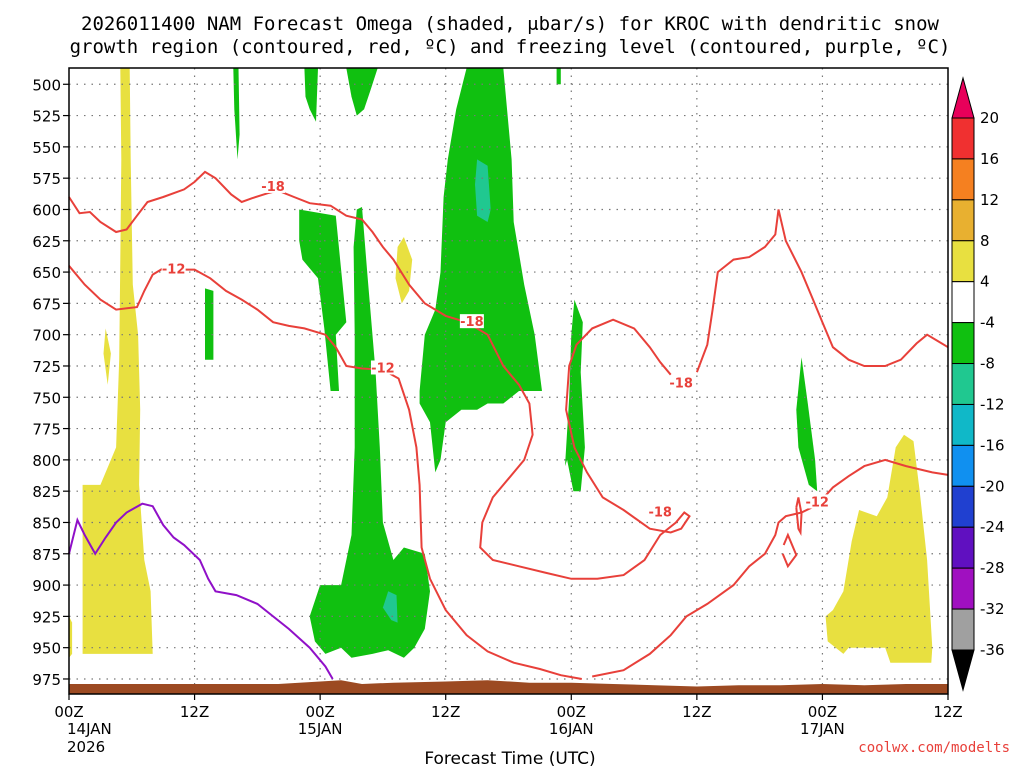 The width and height of the screenshot is (1024, 768). Describe the element at coordinates (992, 527) in the screenshot. I see `colorbar-label: -24` at that location.